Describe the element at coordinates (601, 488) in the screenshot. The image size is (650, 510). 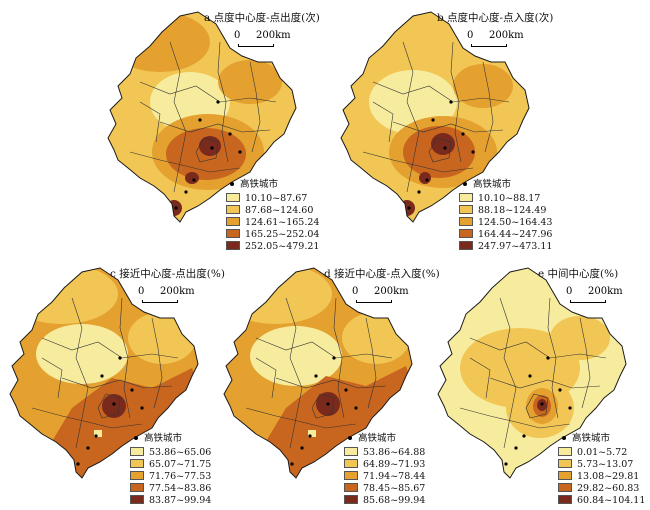
I see `legend-class-4: 29.82~60.83` at that location.